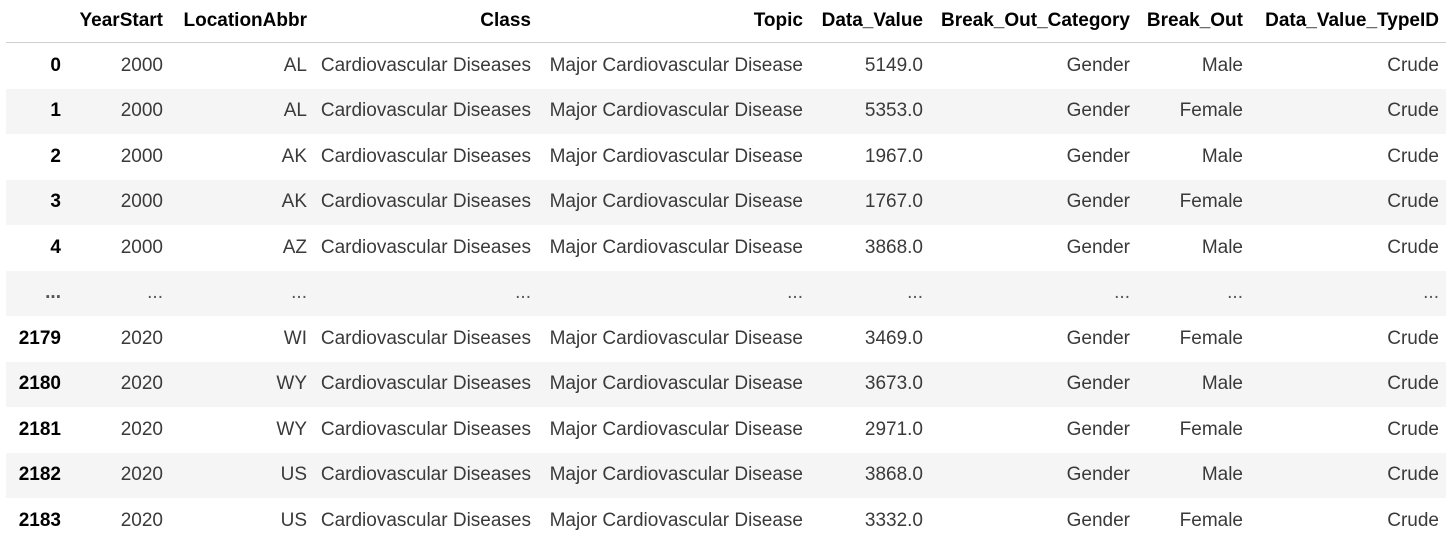 This screenshot has width=1456, height=550. What do you see at coordinates (893, 156) in the screenshot?
I see `table-cell: 1967.0` at bounding box center [893, 156].